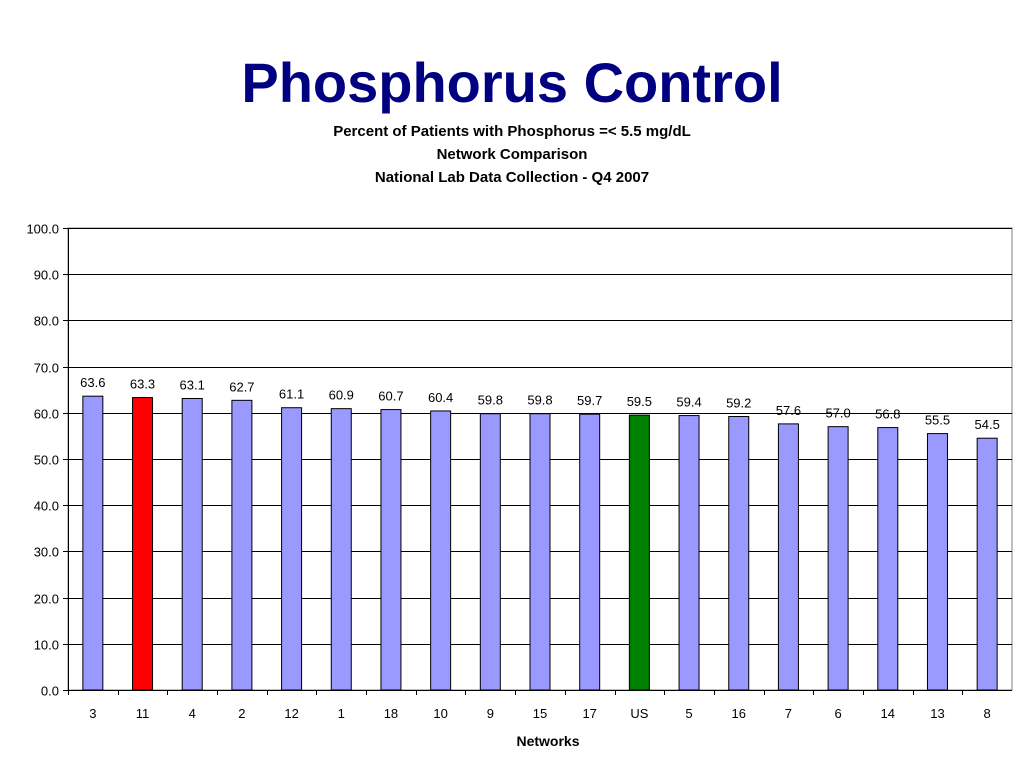 This screenshot has width=1024, height=768. Describe the element at coordinates (937, 713) in the screenshot. I see `x-tick-label: 13` at that location.